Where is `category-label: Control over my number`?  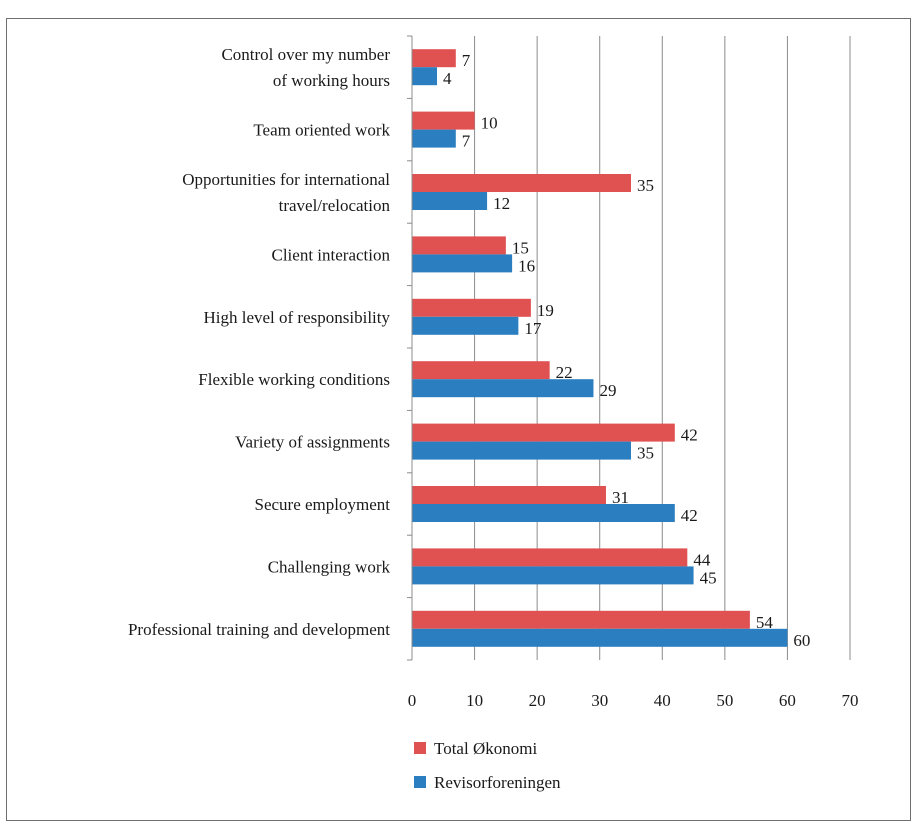
category-label: Control over my number is located at coordinates (305, 54).